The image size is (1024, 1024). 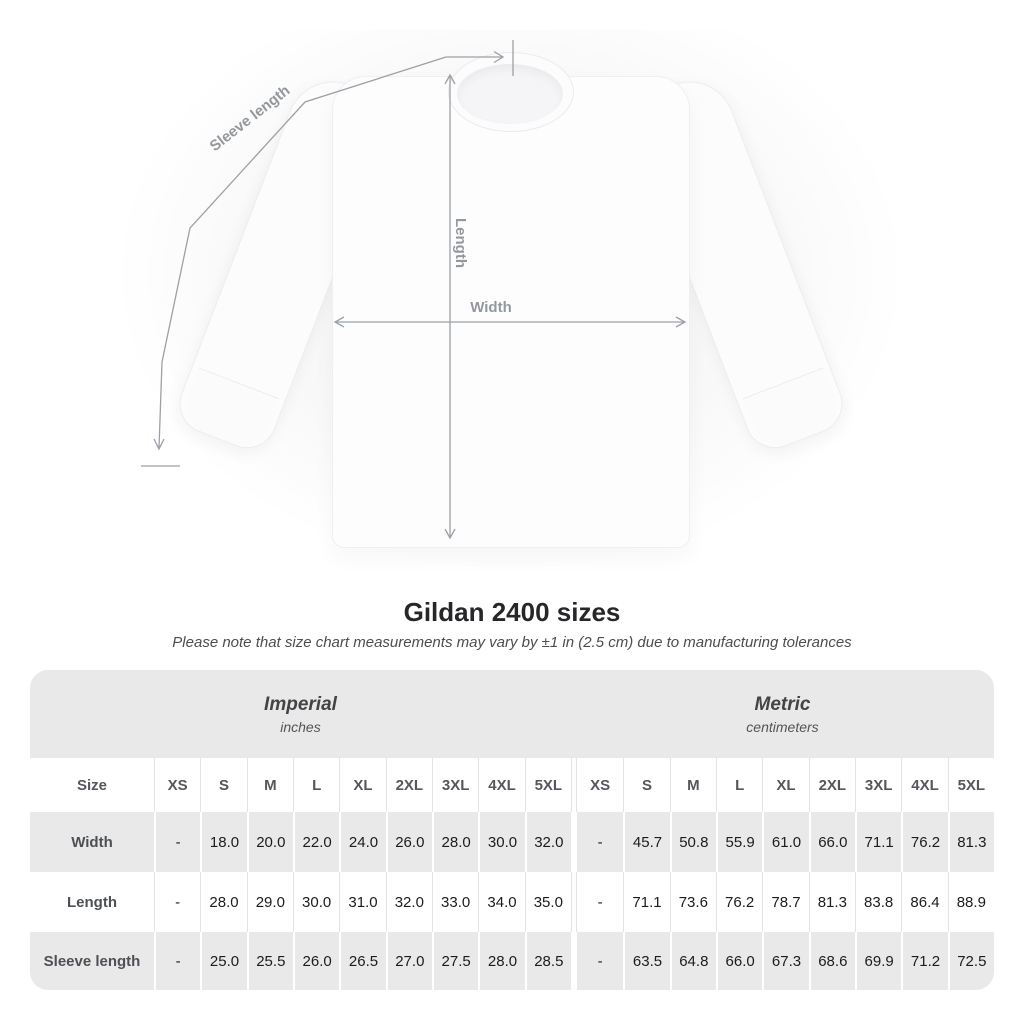 What do you see at coordinates (547, 961) in the screenshot?
I see `sleeve-imperial-cell: 28.5` at bounding box center [547, 961].